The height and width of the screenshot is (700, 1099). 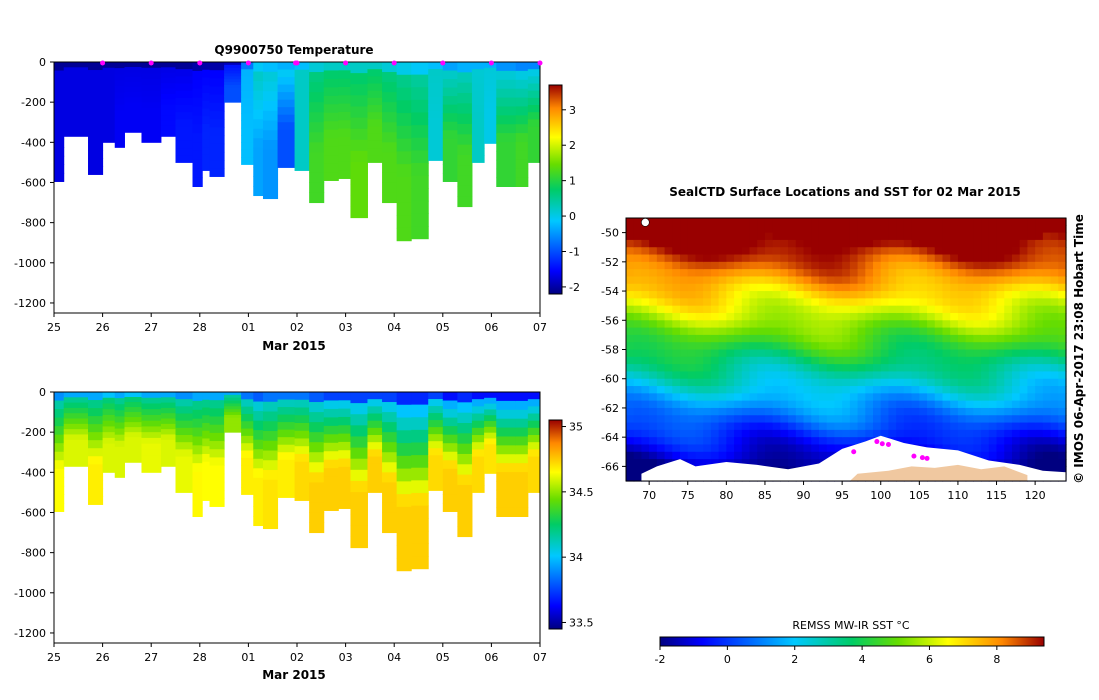 I want to click on map-y-tick-label: -64, so click(x=610, y=437).